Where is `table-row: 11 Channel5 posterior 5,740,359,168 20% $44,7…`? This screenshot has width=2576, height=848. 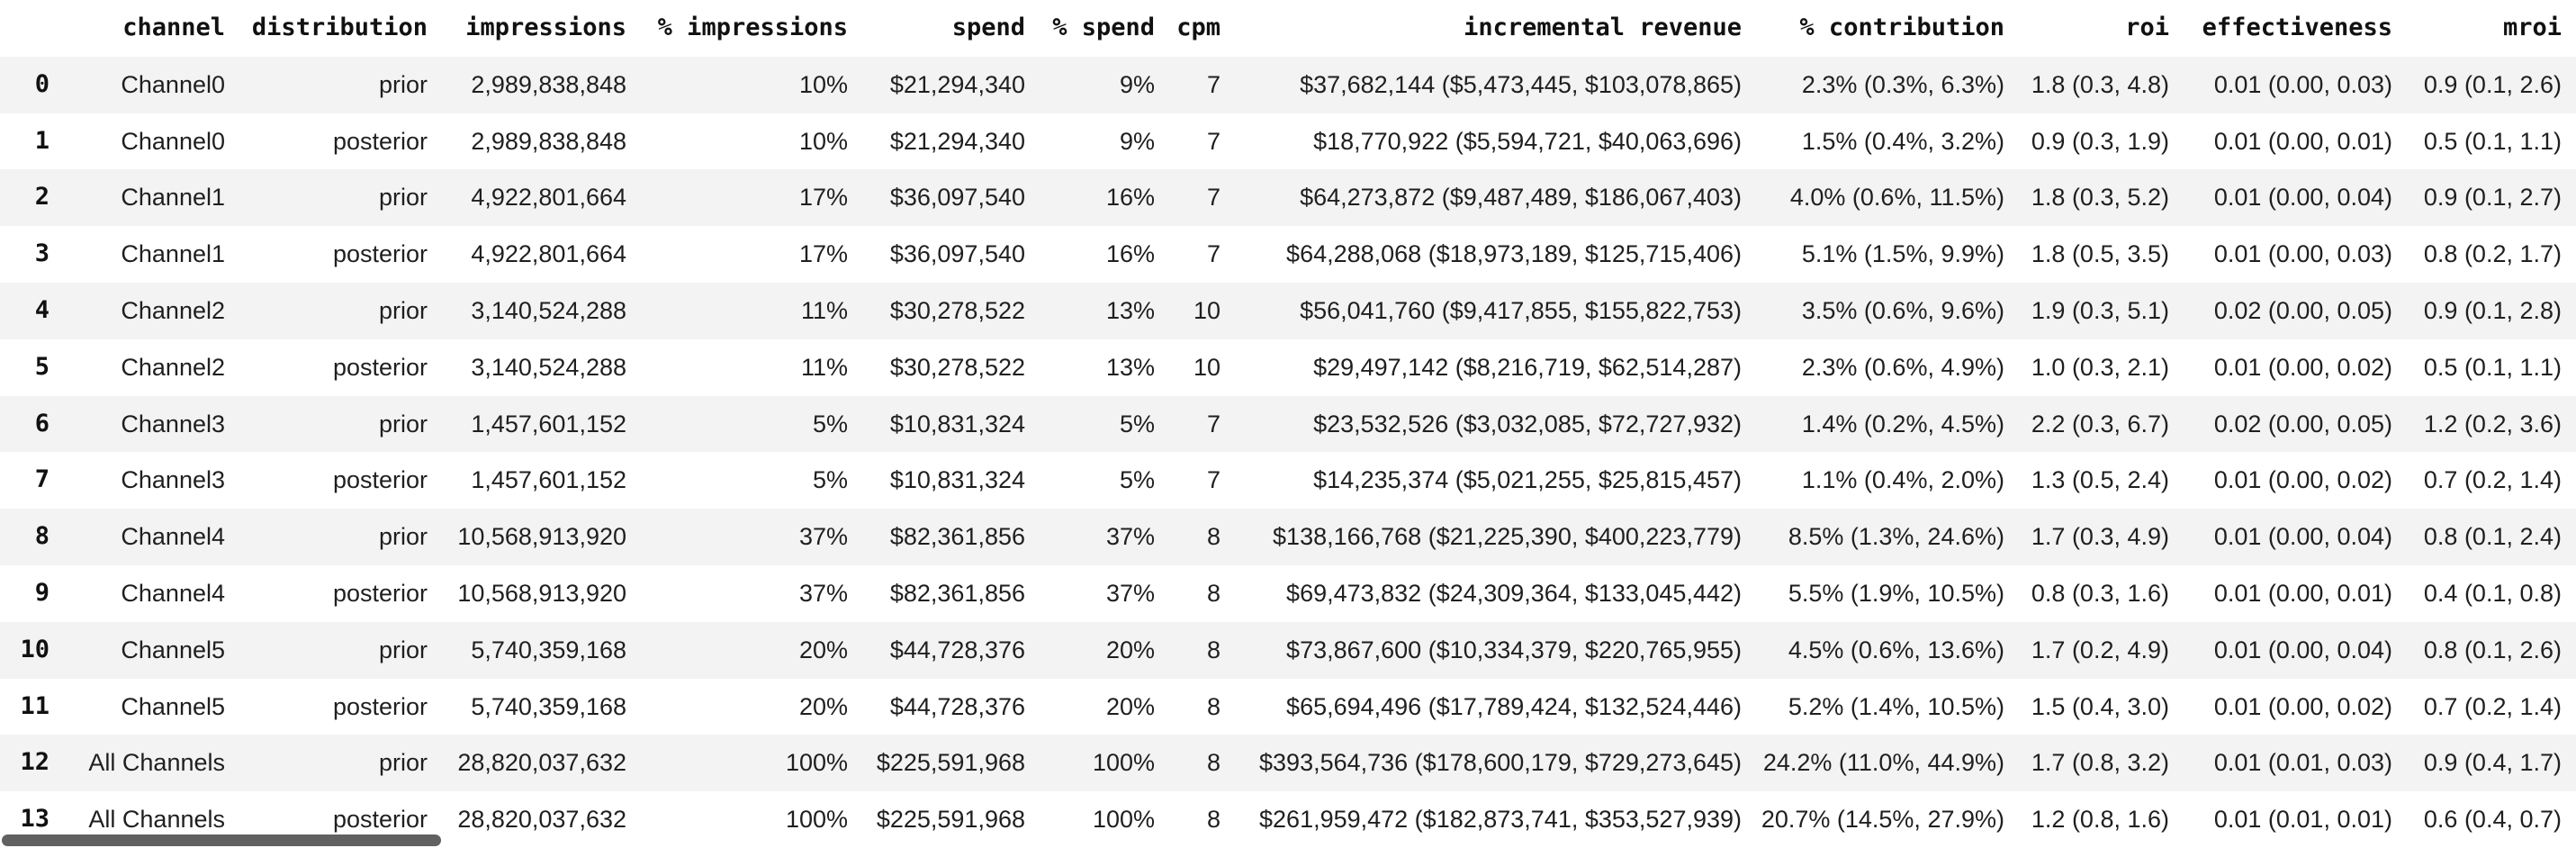 table-row: 11 Channel5 posterior 5,740,359,168 20% $44,7… is located at coordinates (1288, 706).